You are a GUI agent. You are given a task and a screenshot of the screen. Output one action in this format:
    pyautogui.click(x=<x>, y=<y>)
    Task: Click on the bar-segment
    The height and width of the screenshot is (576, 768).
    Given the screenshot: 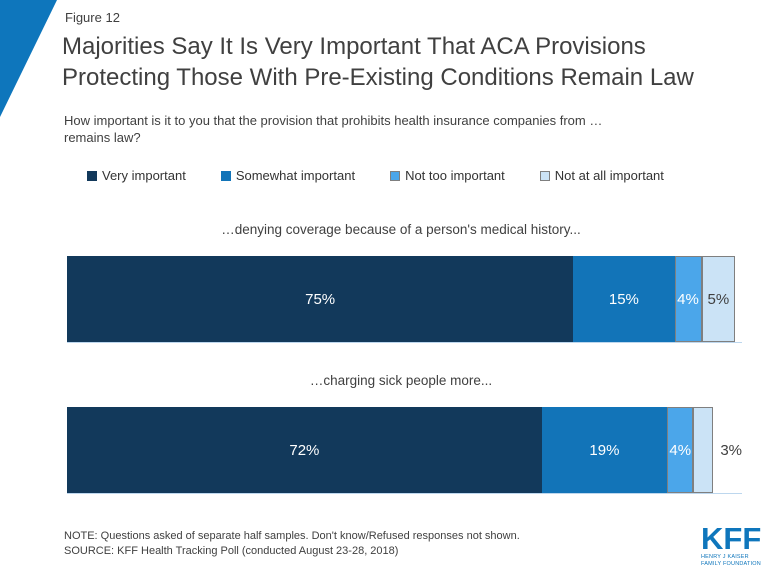 What is the action you would take?
    pyautogui.click(x=703, y=450)
    